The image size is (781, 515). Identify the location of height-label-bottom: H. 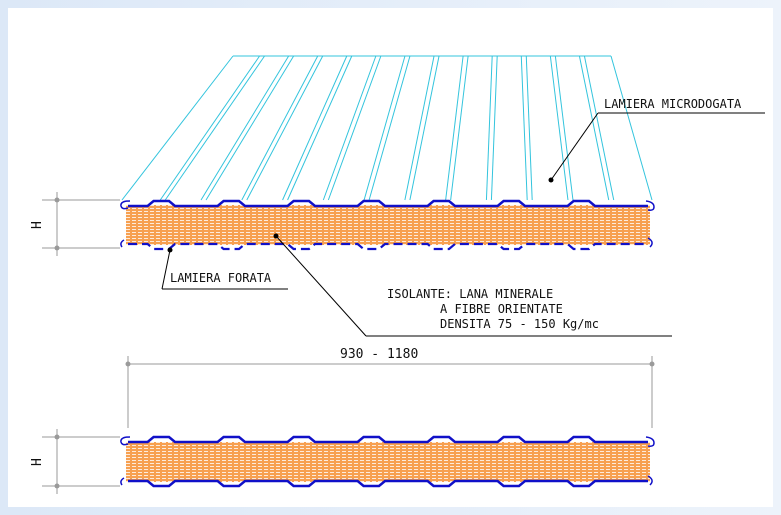
(37, 462).